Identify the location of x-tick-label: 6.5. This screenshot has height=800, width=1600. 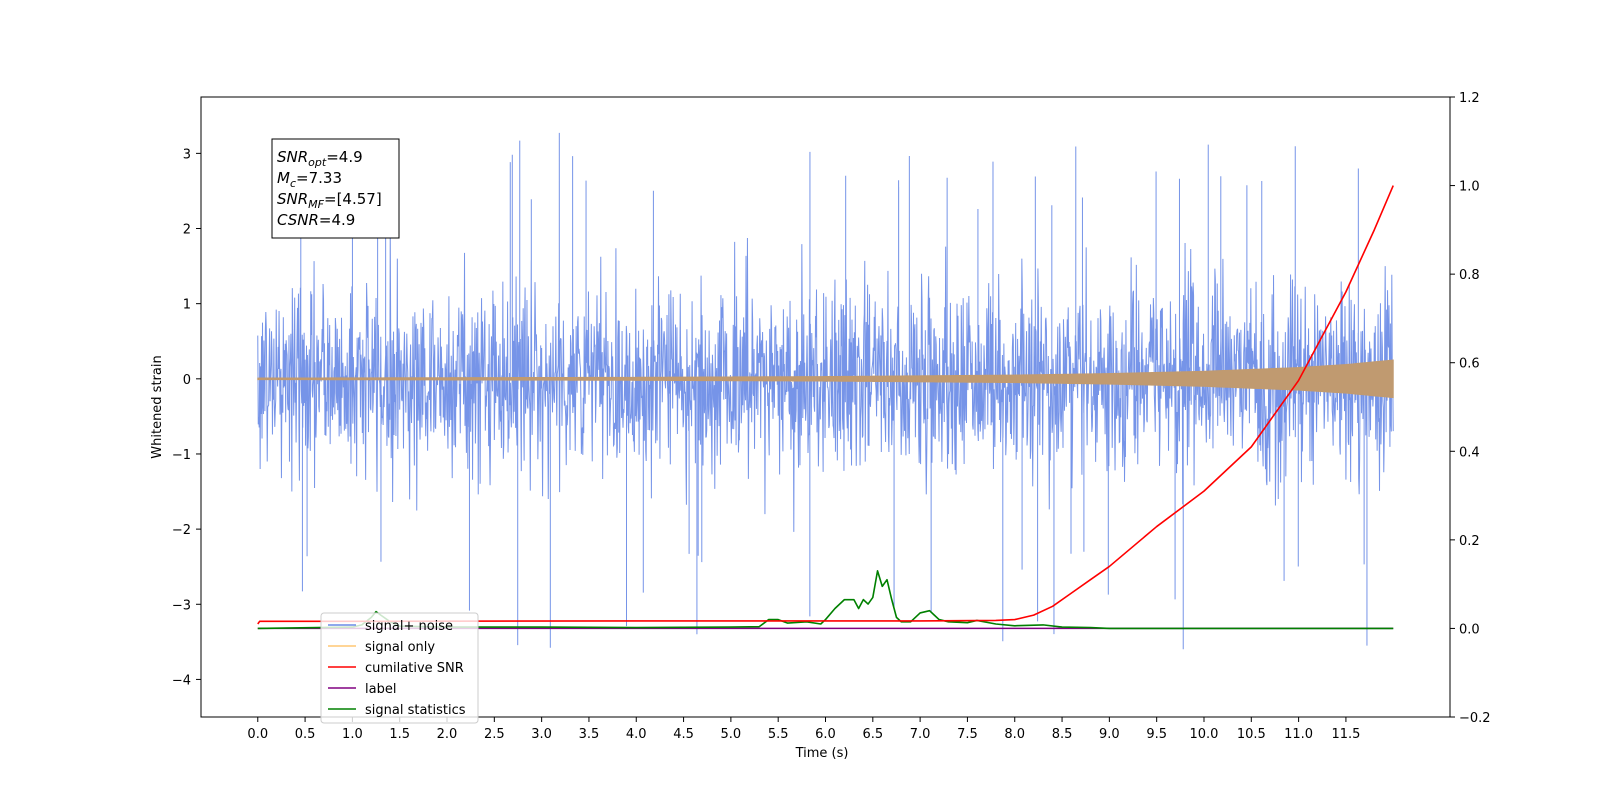
(872, 734).